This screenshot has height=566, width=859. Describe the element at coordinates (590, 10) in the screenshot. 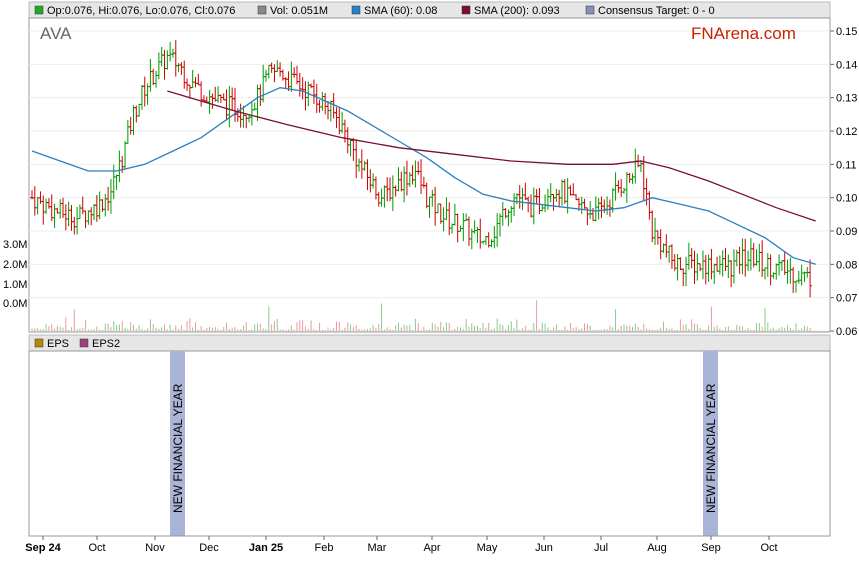

I see `consensus-legend-swatch` at that location.